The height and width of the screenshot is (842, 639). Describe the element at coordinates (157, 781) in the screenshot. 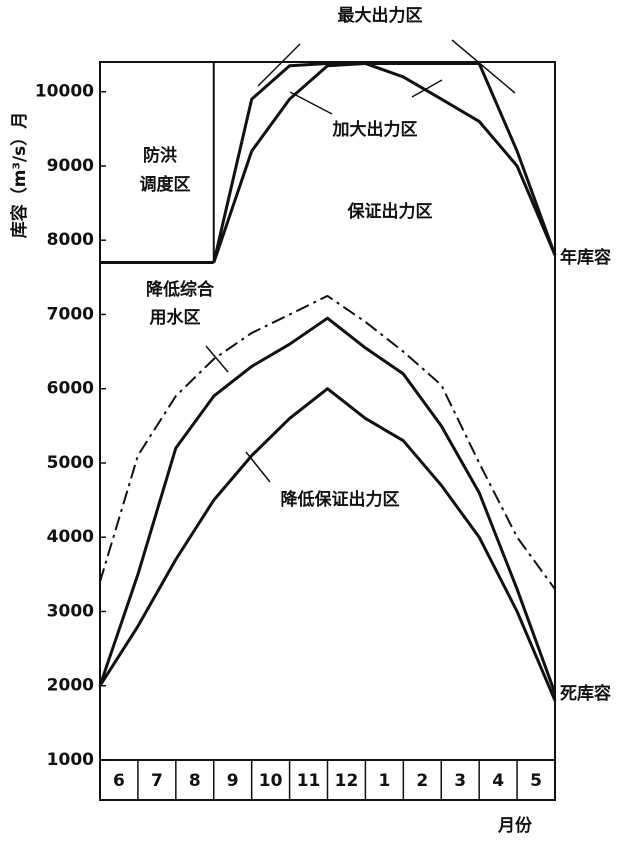

I see `x-tick-label: 7` at that location.